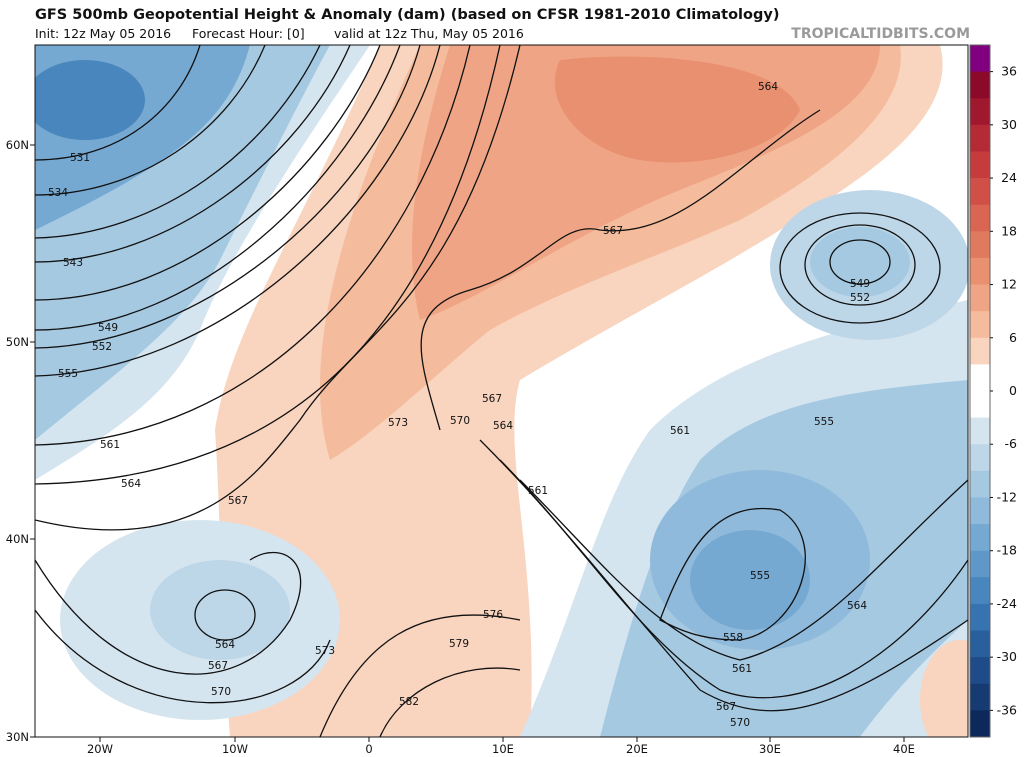  Describe the element at coordinates (17, 539) in the screenshot. I see `latitude-label: 40N` at that location.